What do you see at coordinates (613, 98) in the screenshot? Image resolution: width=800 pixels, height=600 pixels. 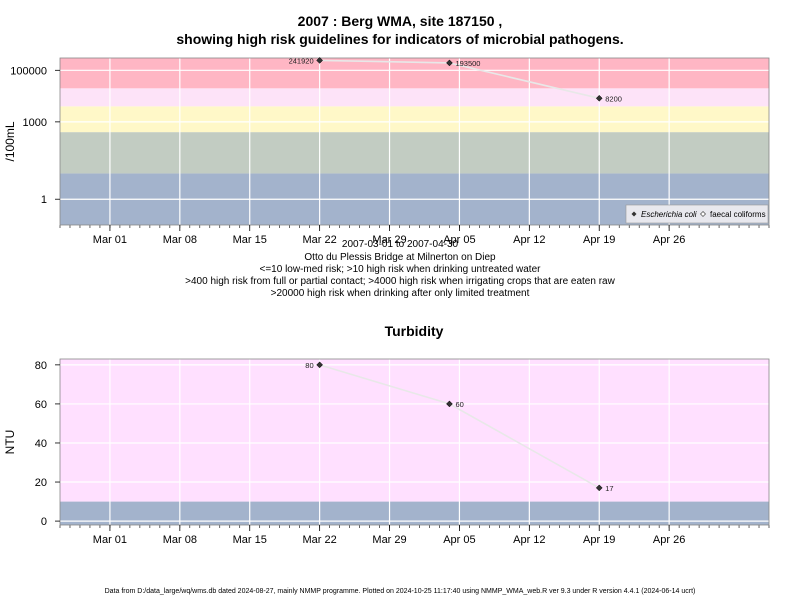 I see `data-label: 8200` at bounding box center [613, 98].